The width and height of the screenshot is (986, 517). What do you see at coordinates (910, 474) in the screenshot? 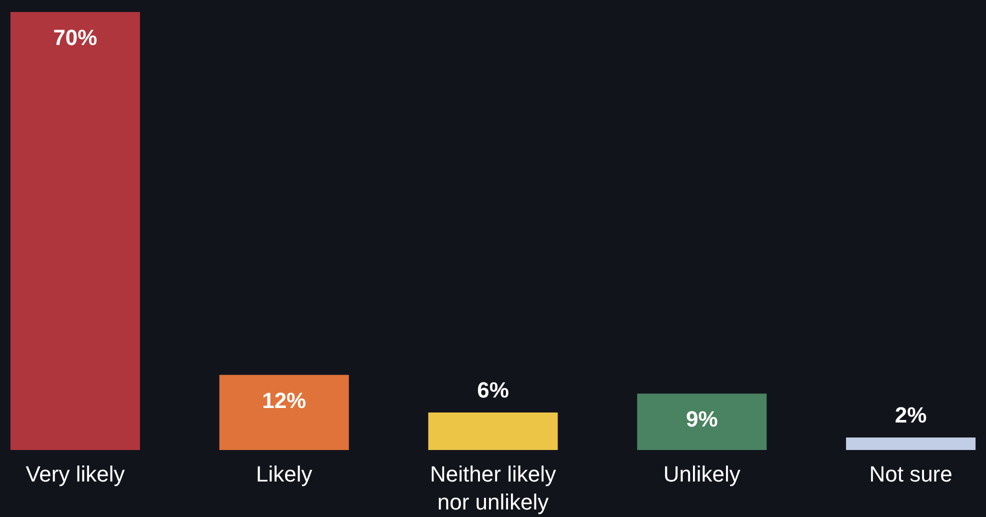
I see `x-tick-label: Not sure` at bounding box center [910, 474].